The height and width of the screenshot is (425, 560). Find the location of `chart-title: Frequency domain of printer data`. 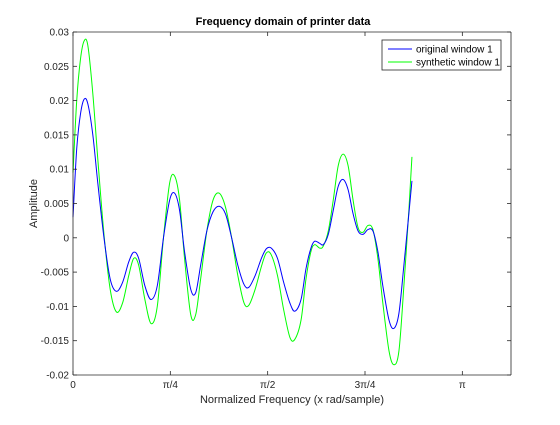

chart-title: Frequency domain of printer data is located at coordinates (284, 22).